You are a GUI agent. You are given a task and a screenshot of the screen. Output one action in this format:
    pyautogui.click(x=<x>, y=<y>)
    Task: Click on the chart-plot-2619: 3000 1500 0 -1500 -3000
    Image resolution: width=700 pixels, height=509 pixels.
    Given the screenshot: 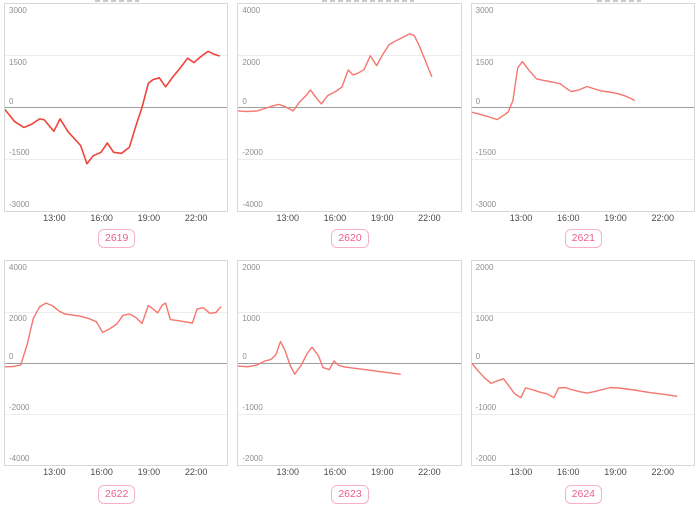 What is the action you would take?
    pyautogui.click(x=116, y=107)
    